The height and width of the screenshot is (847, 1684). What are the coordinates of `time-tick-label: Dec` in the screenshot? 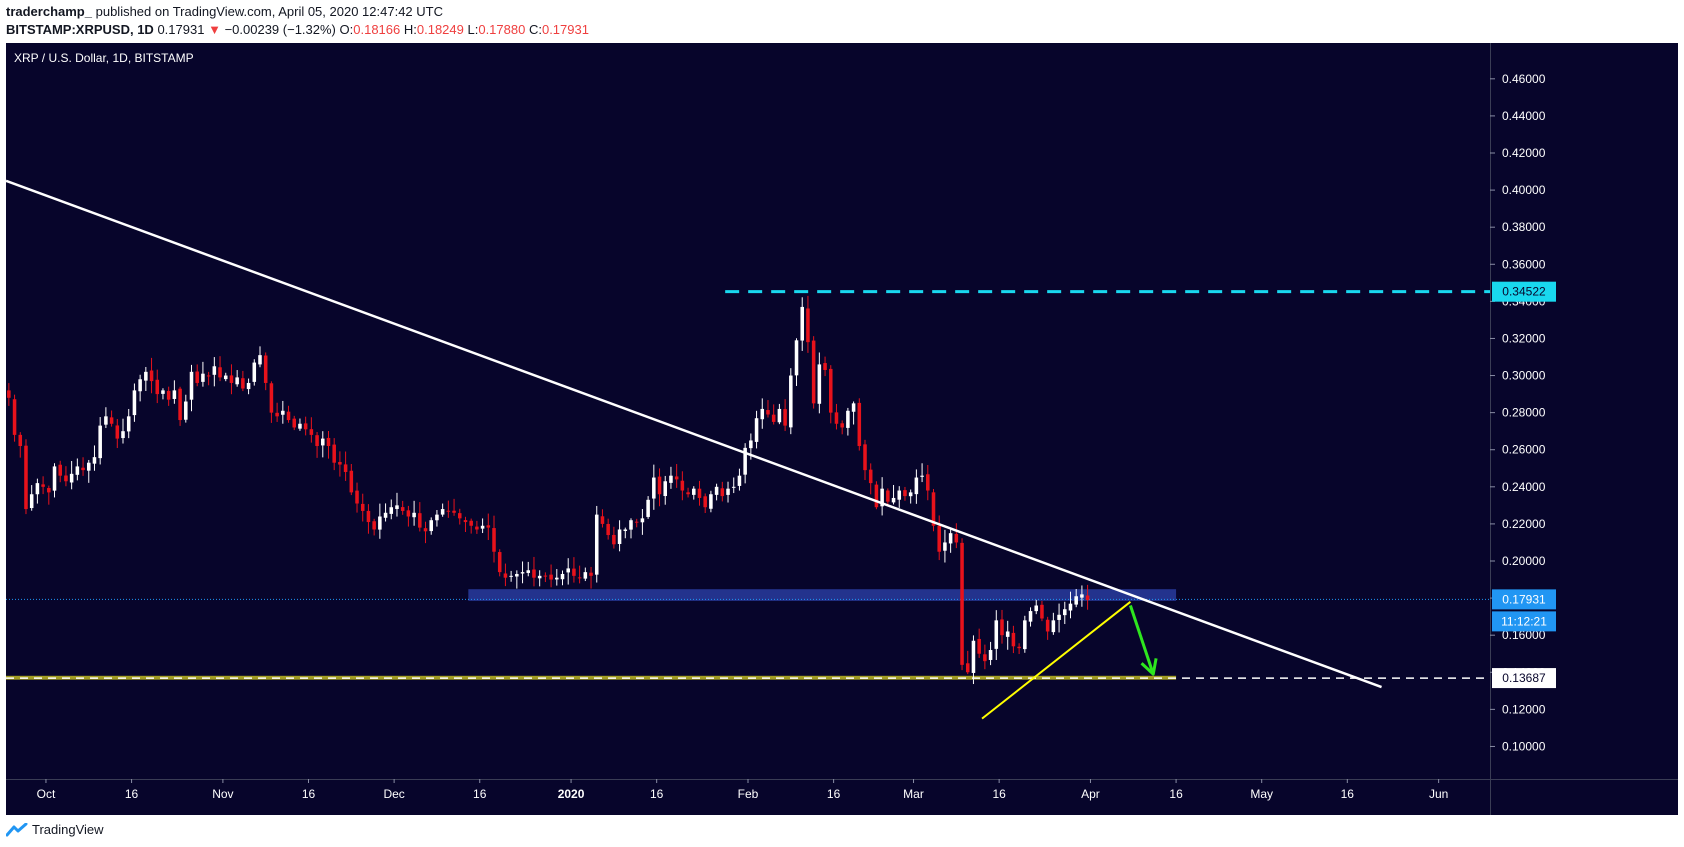 It's located at (393, 794).